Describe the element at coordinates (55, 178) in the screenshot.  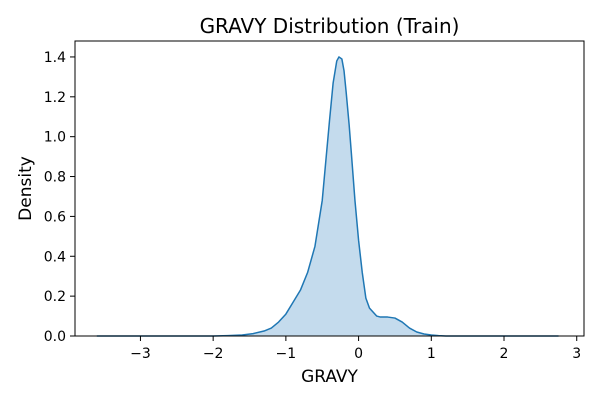
I see `y-tick-label: 0.8` at that location.